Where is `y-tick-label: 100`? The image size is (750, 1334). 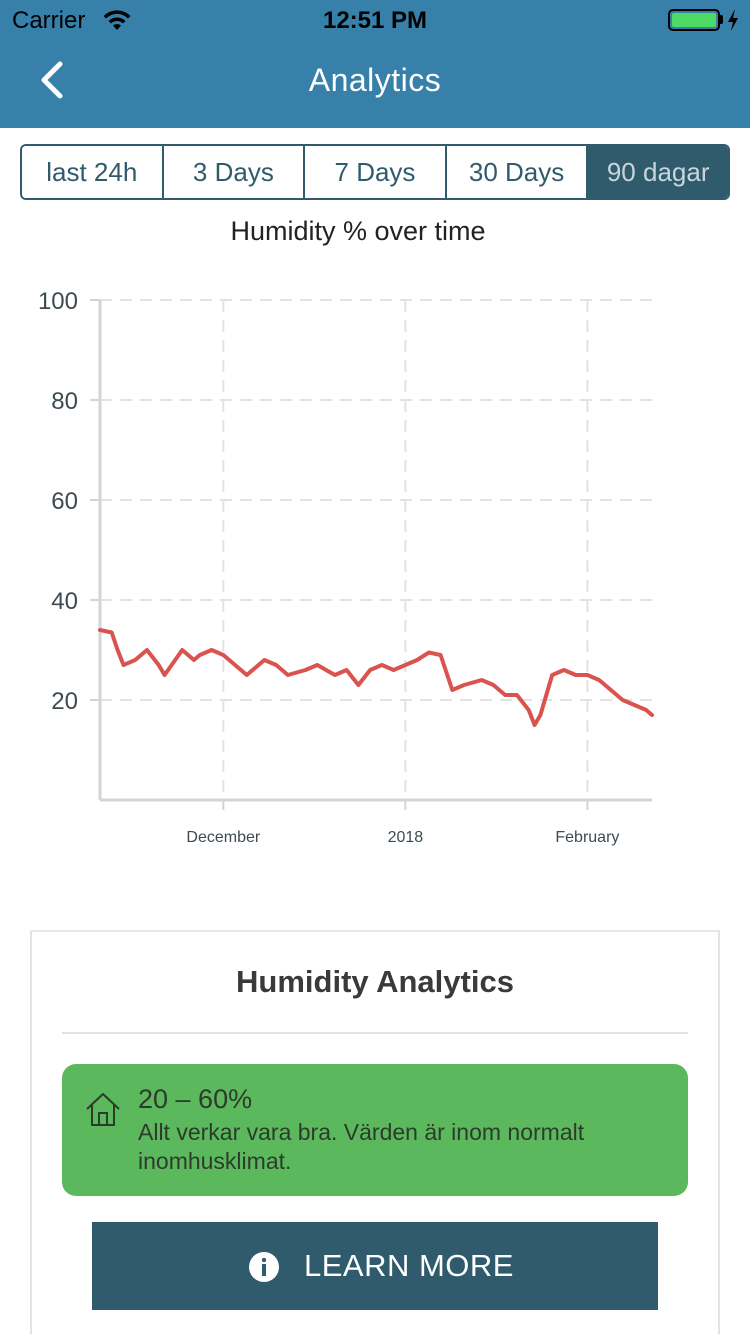 y-tick-label: 100 is located at coordinates (58, 301).